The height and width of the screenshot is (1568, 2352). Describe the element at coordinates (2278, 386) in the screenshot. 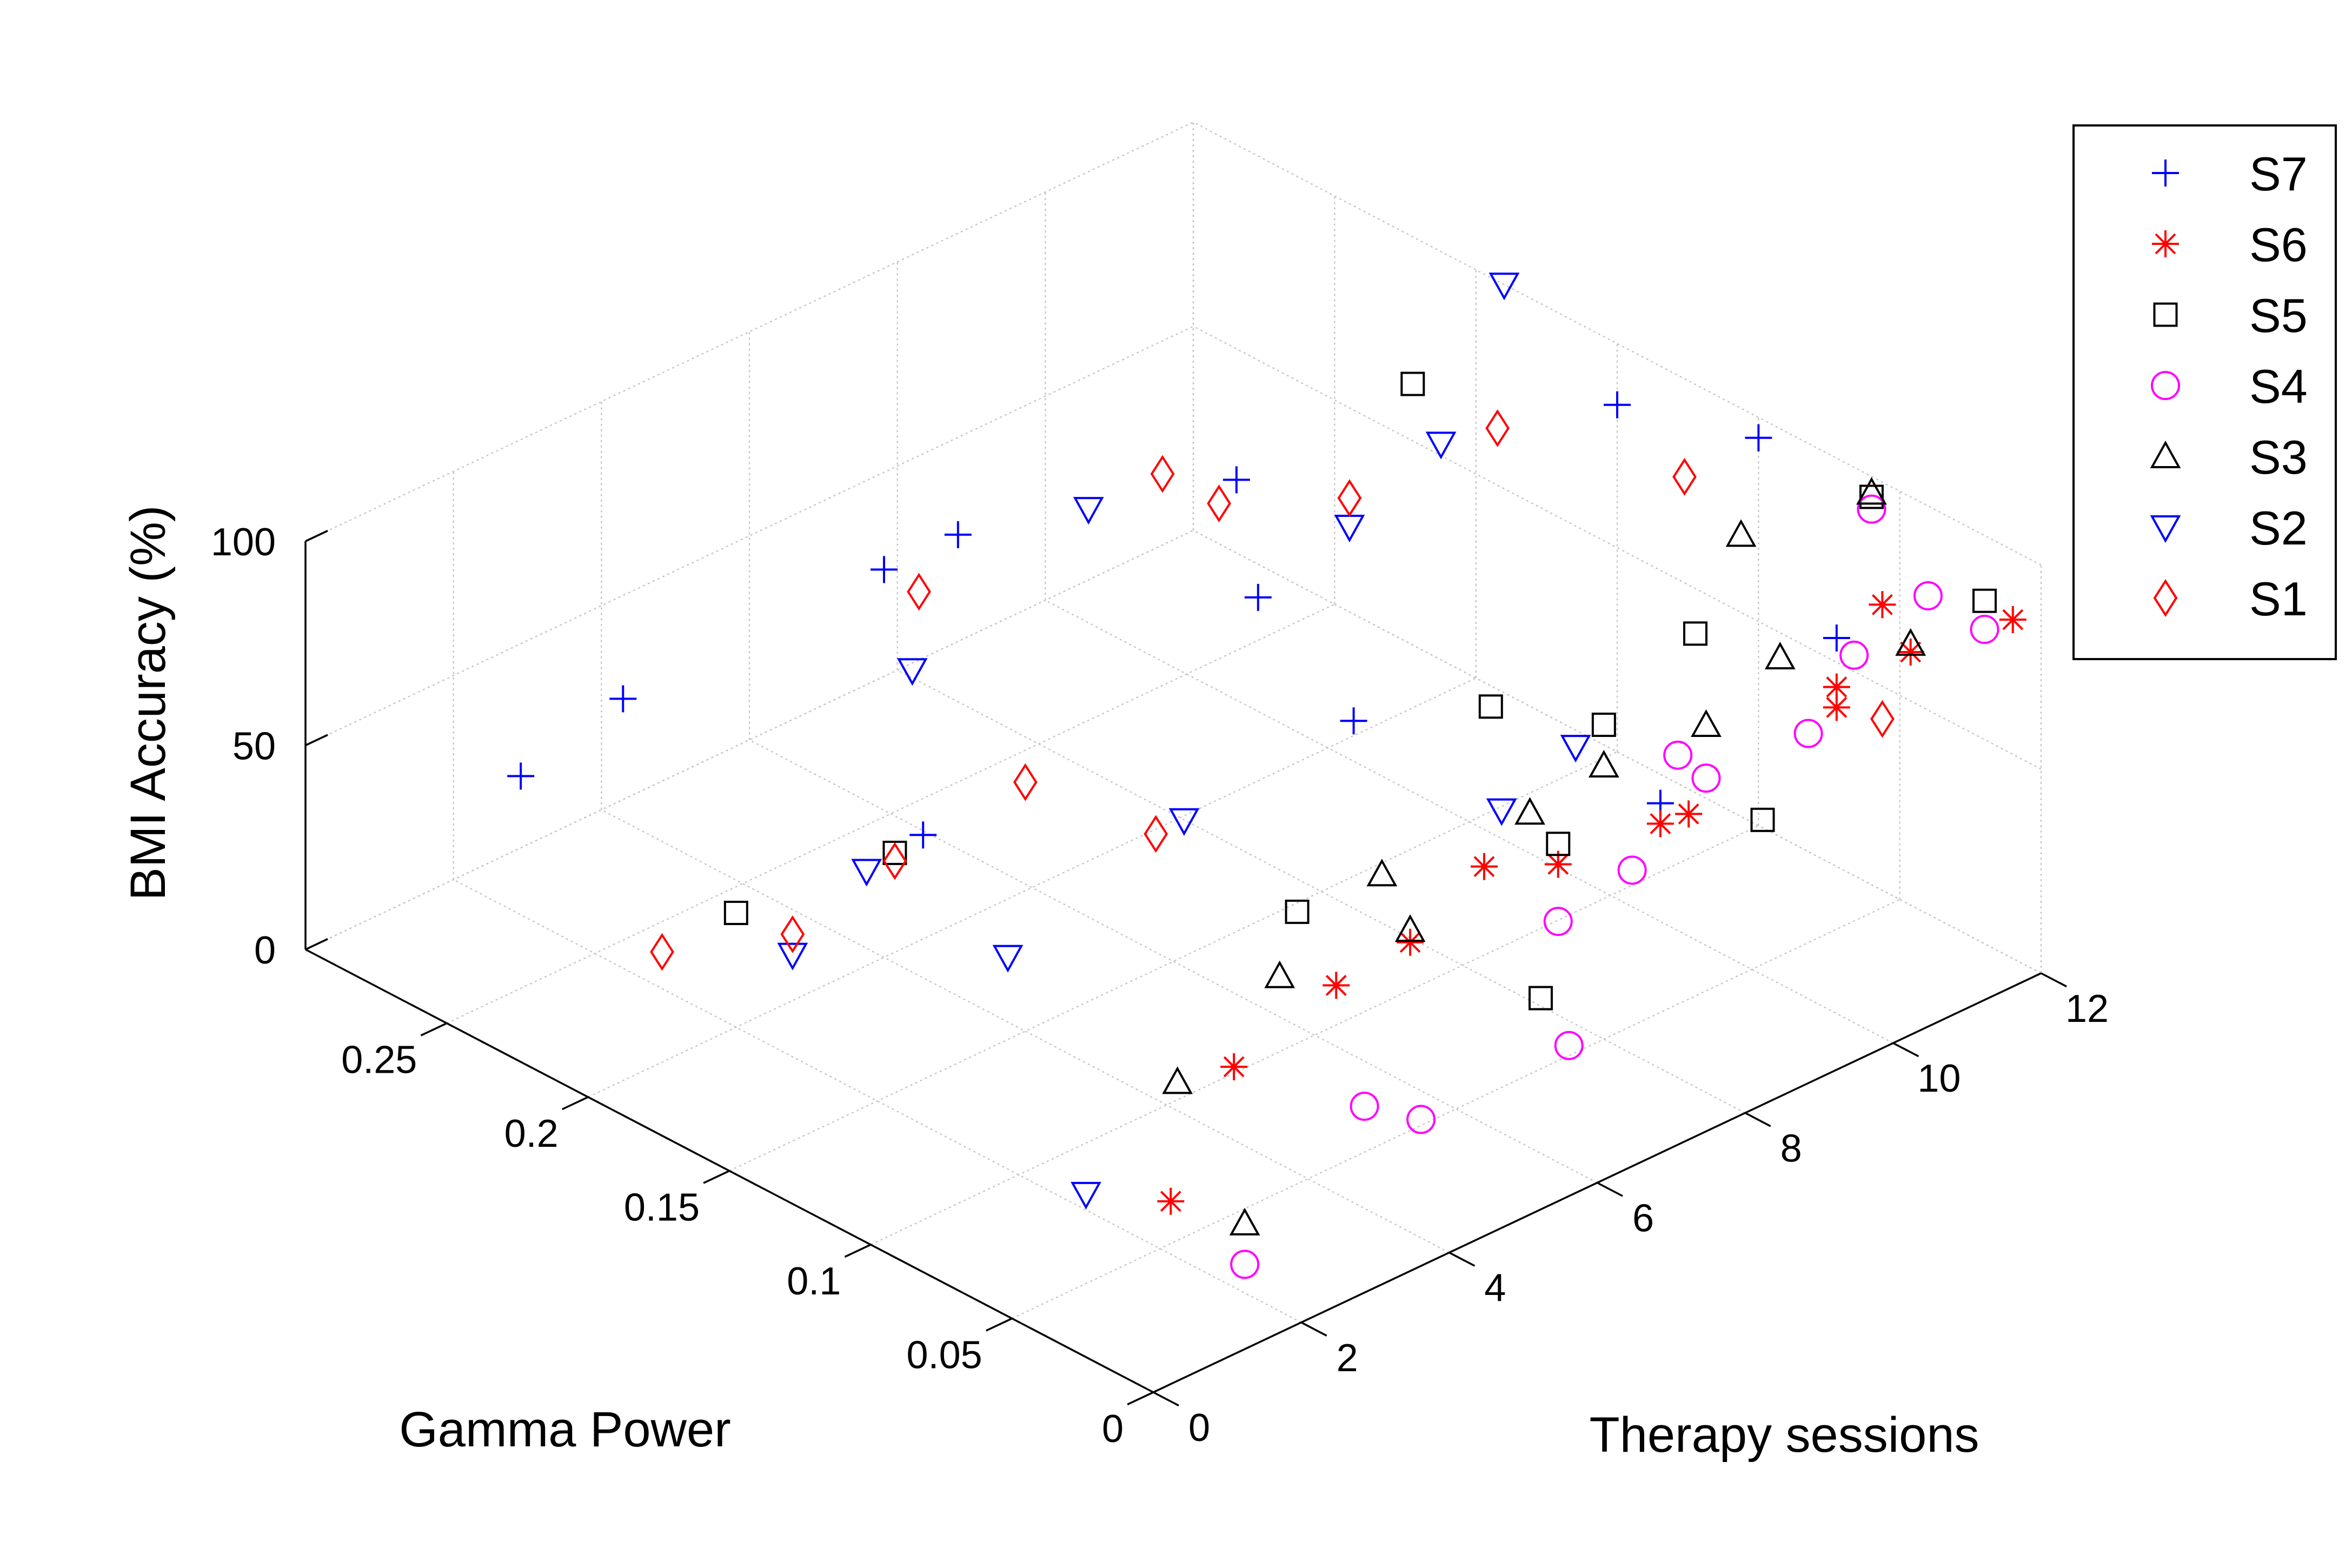

I see `legend-label-s4: S4` at that location.